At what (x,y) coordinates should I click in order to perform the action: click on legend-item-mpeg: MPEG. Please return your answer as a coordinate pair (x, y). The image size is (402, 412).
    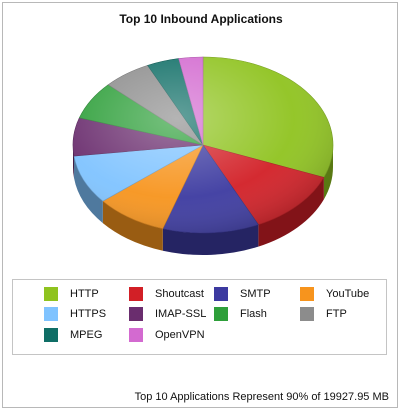
    Looking at the image, I should click on (73, 335).